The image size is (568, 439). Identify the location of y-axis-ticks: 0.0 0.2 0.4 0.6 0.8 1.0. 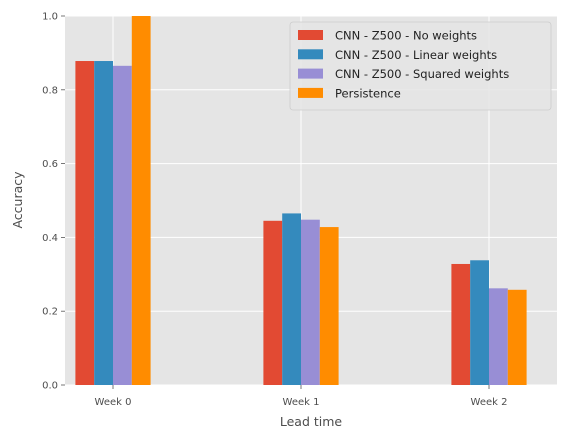
(53, 202).